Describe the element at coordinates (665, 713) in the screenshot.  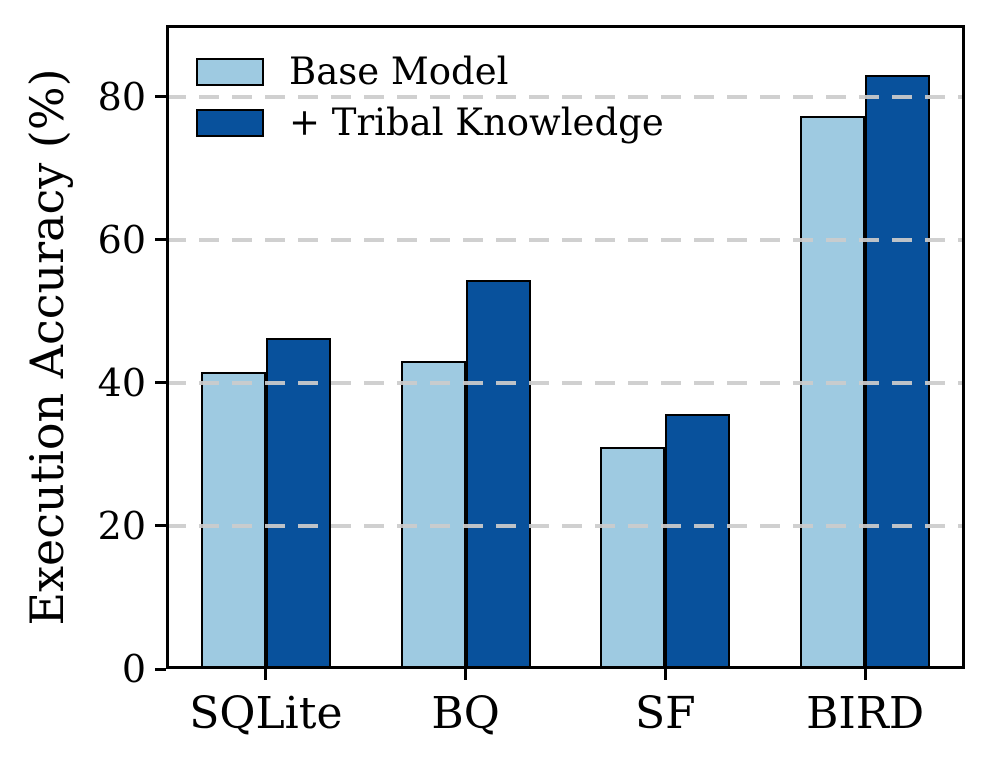
I see `x-tick-label-sf: SF` at that location.